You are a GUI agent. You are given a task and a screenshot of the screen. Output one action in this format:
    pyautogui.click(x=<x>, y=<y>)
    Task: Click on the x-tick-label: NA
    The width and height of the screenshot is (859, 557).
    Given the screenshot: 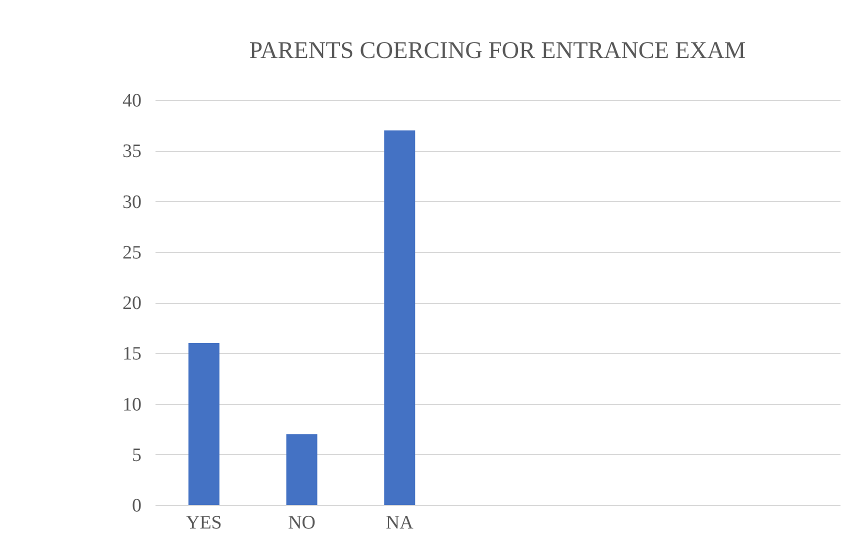 What is the action you would take?
    pyautogui.click(x=400, y=523)
    